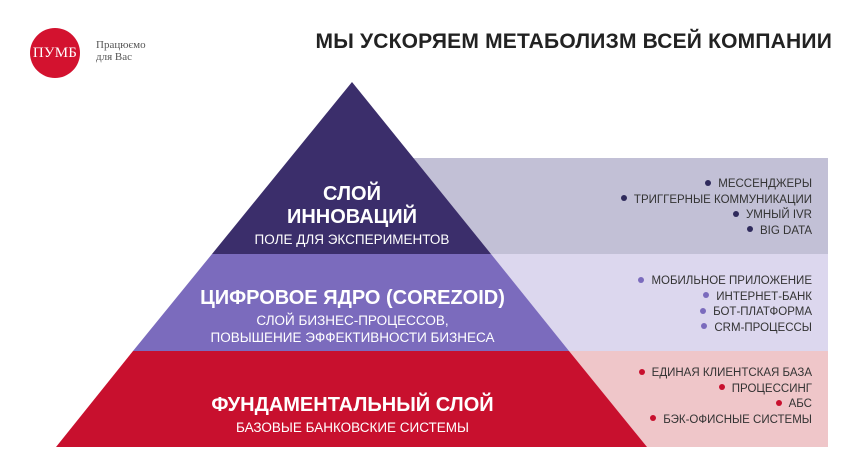 The image size is (862, 470). What do you see at coordinates (725, 390) in the screenshot?
I see `feature-item: ПРОЦЕССИНГ` at bounding box center [725, 390].